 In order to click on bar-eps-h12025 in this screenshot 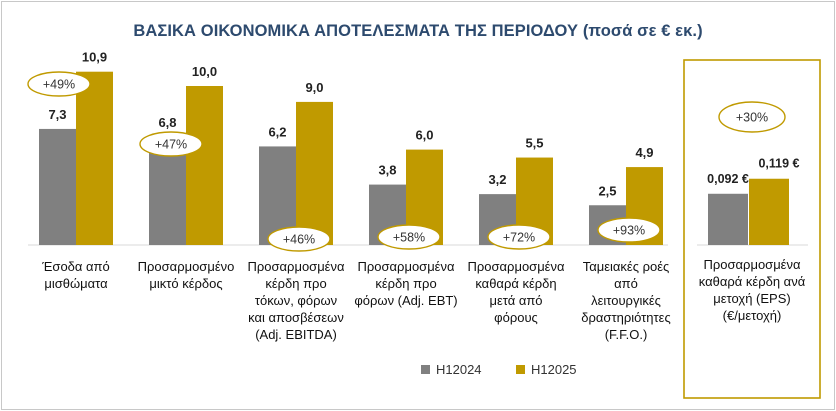, I will do `click(769, 211)`.